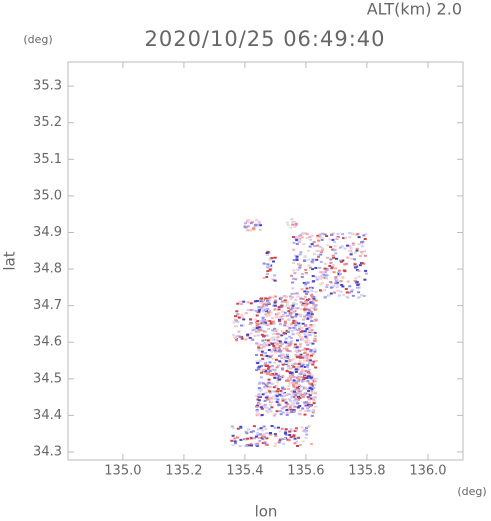  I want to click on y-tick-label: 34.3, so click(47, 451).